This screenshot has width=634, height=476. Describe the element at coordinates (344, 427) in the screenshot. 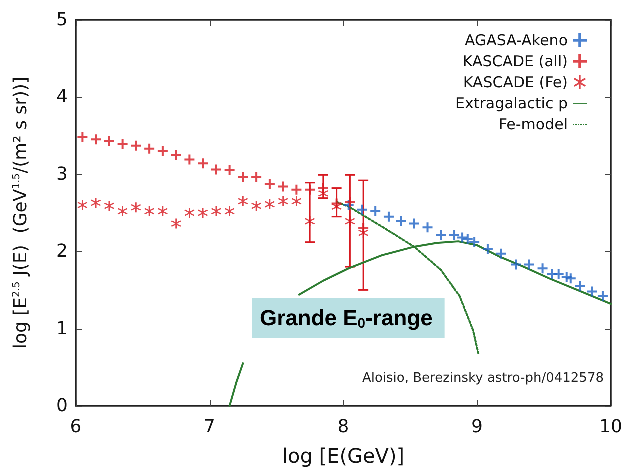

I see `x-tick-label: 8` at that location.